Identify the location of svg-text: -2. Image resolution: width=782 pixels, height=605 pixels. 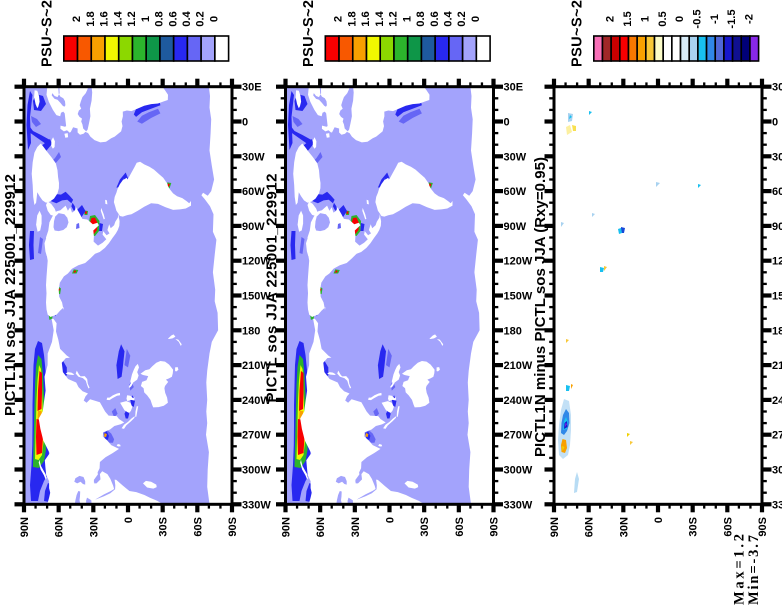
(750, 19).